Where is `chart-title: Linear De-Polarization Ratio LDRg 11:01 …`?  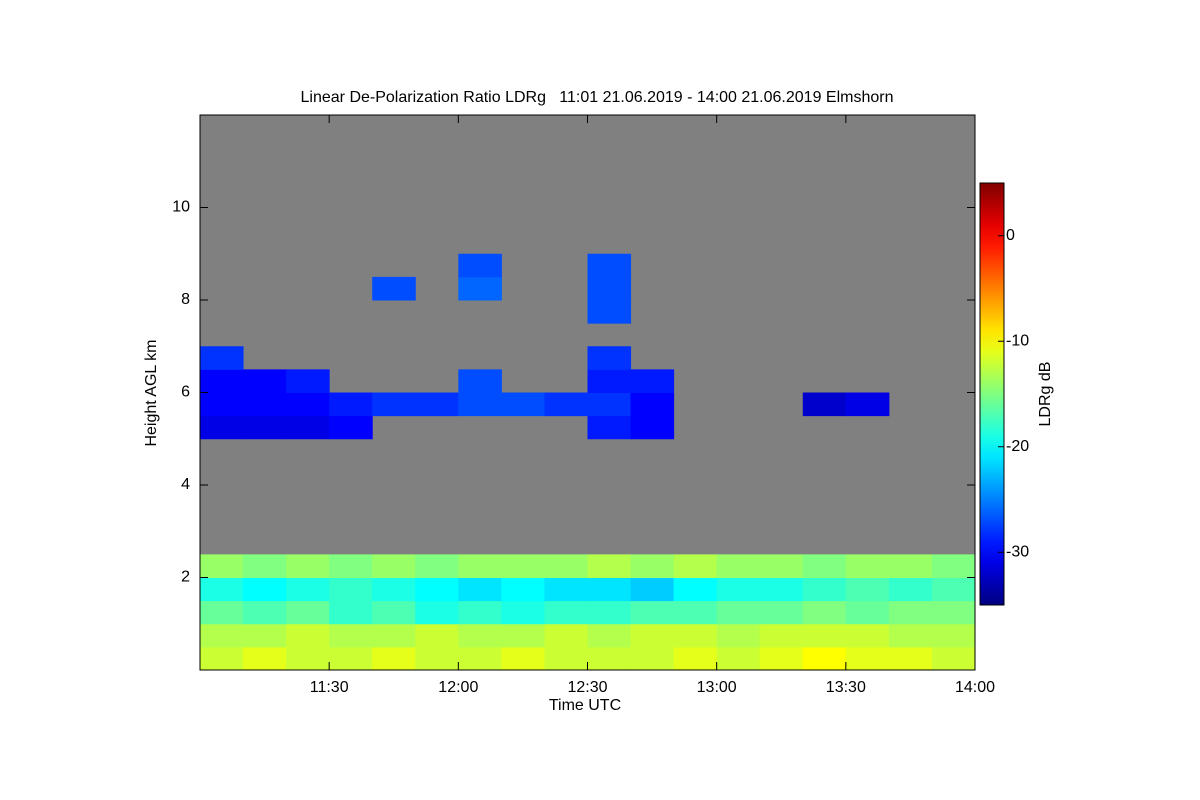
chart-title: Linear De-Polarization Ratio LDRg 11:01 … is located at coordinates (597, 97).